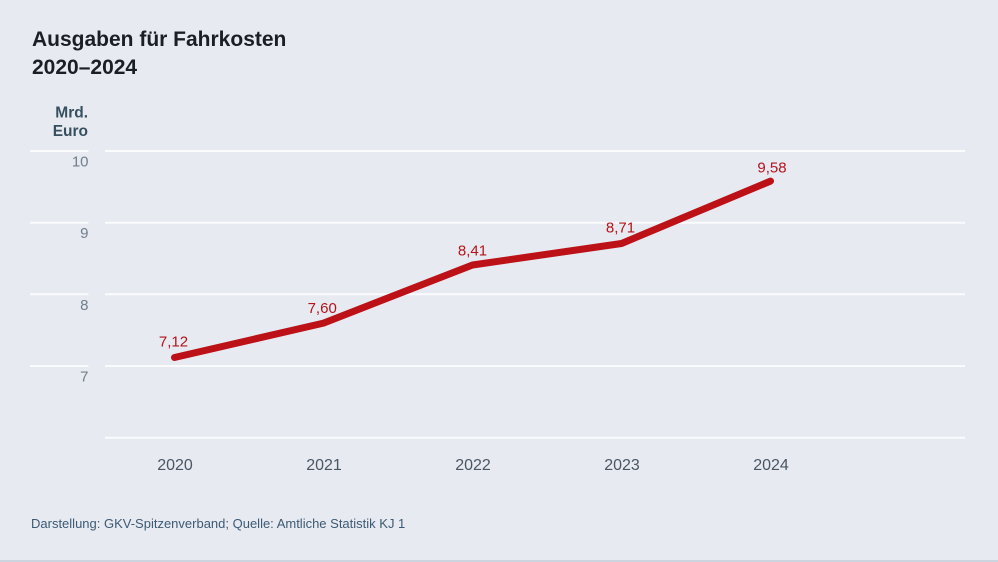 This screenshot has width=998, height=562. I want to click on svg-text: 8,41, so click(472, 250).